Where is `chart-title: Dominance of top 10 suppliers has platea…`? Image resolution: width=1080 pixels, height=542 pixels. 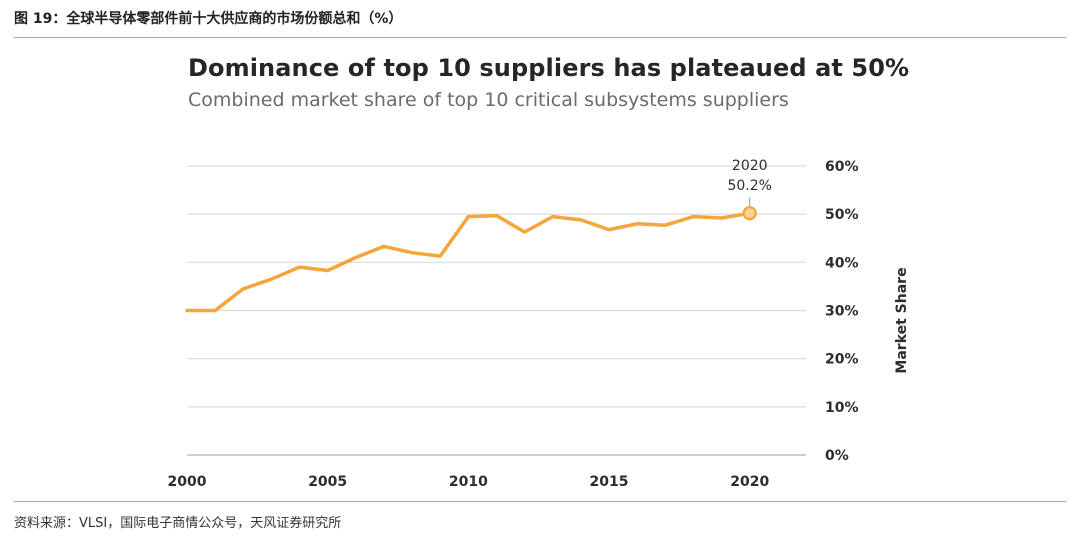
chart-title: Dominance of top 10 suppliers has platea… is located at coordinates (549, 68).